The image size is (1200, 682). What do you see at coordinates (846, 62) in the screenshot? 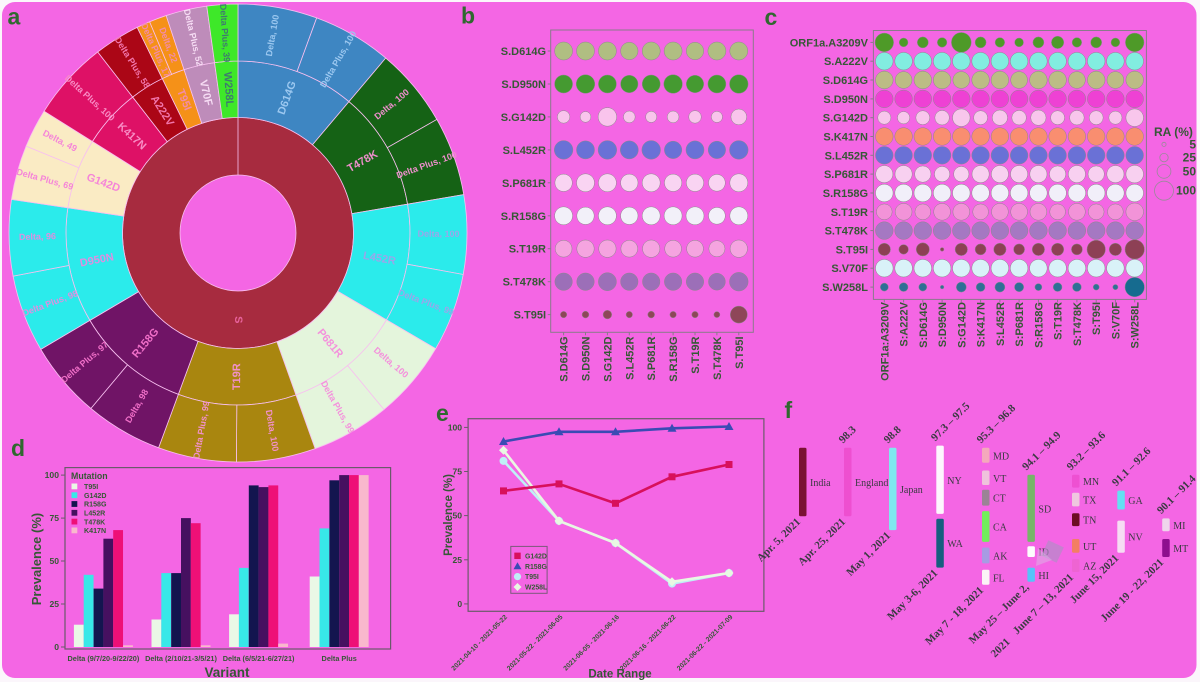
I see `svg-text: S.A222V` at bounding box center [846, 62].